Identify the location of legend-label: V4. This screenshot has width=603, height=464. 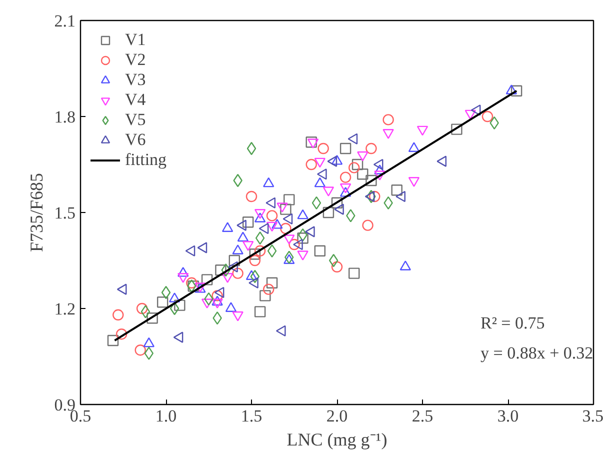
(135, 100).